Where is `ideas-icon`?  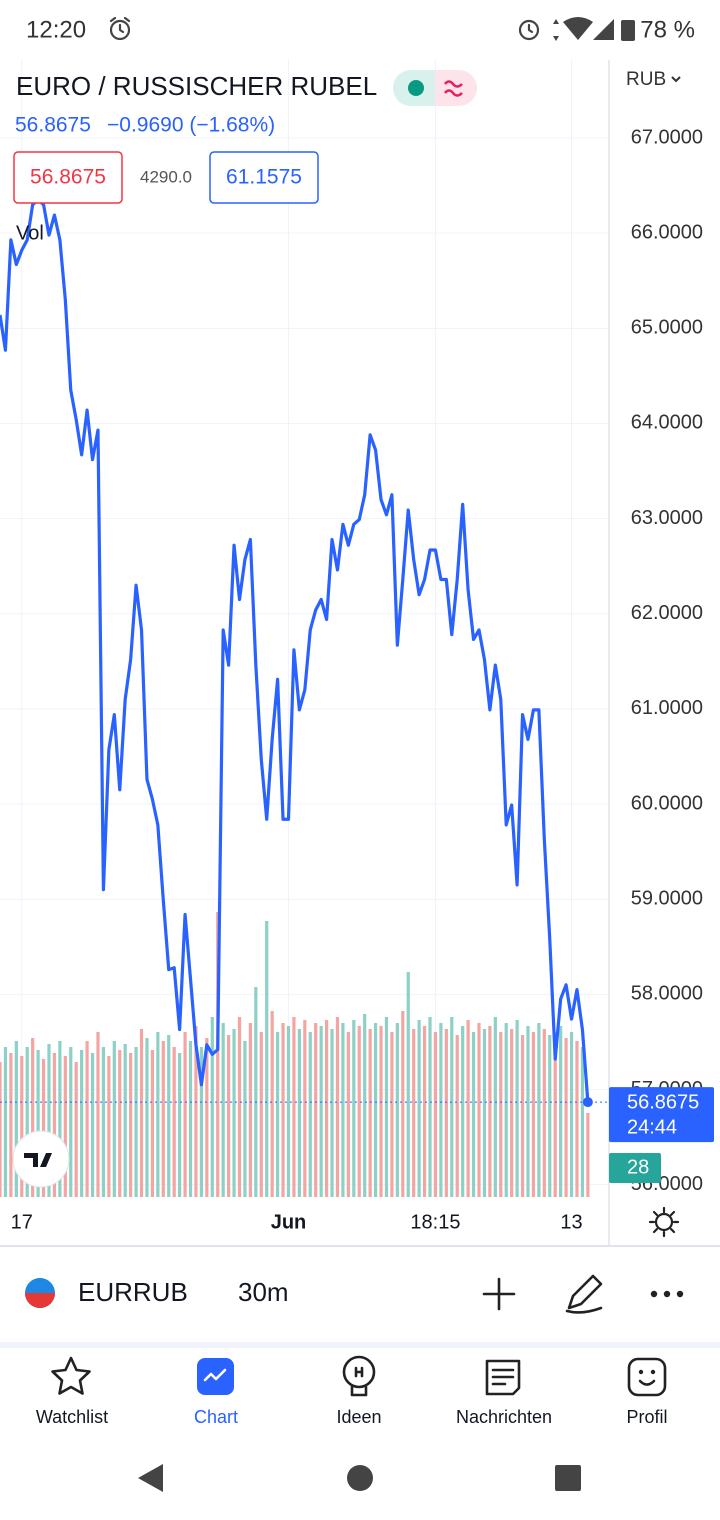 ideas-icon is located at coordinates (359, 1376).